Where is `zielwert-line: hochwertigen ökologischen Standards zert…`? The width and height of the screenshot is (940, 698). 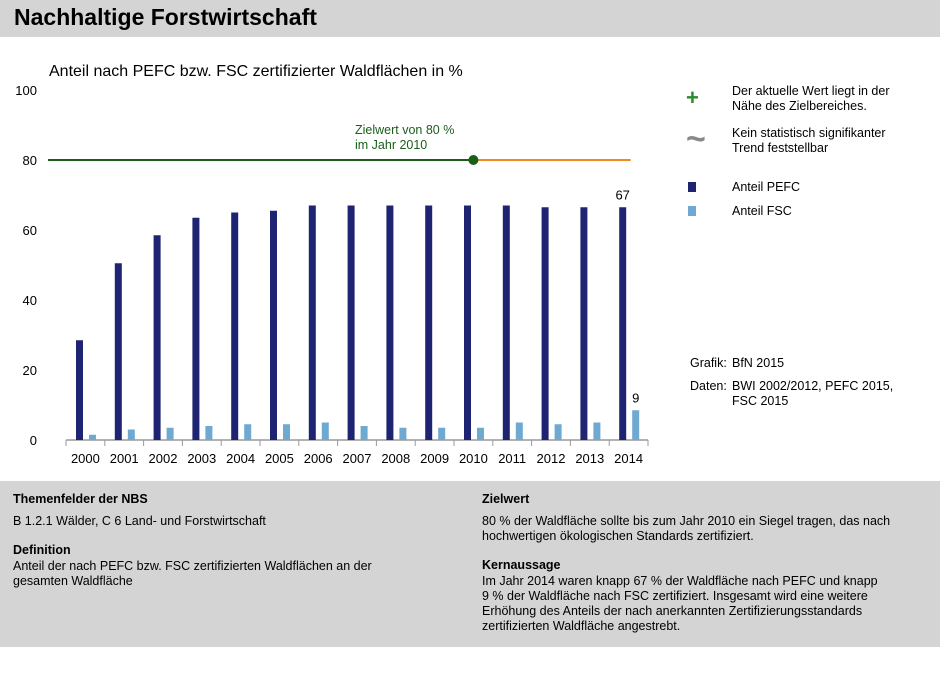
zielwert-line: hochwertigen ökologischen Standards zert… is located at coordinates (618, 536).